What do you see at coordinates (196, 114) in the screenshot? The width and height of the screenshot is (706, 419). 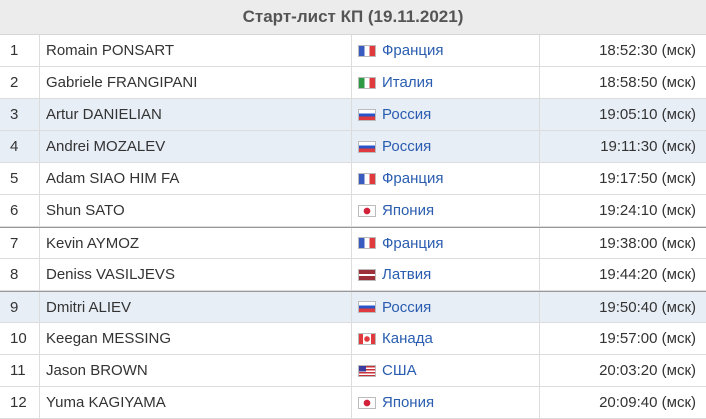 I see `skater-name: Artur DANIELIAN` at bounding box center [196, 114].